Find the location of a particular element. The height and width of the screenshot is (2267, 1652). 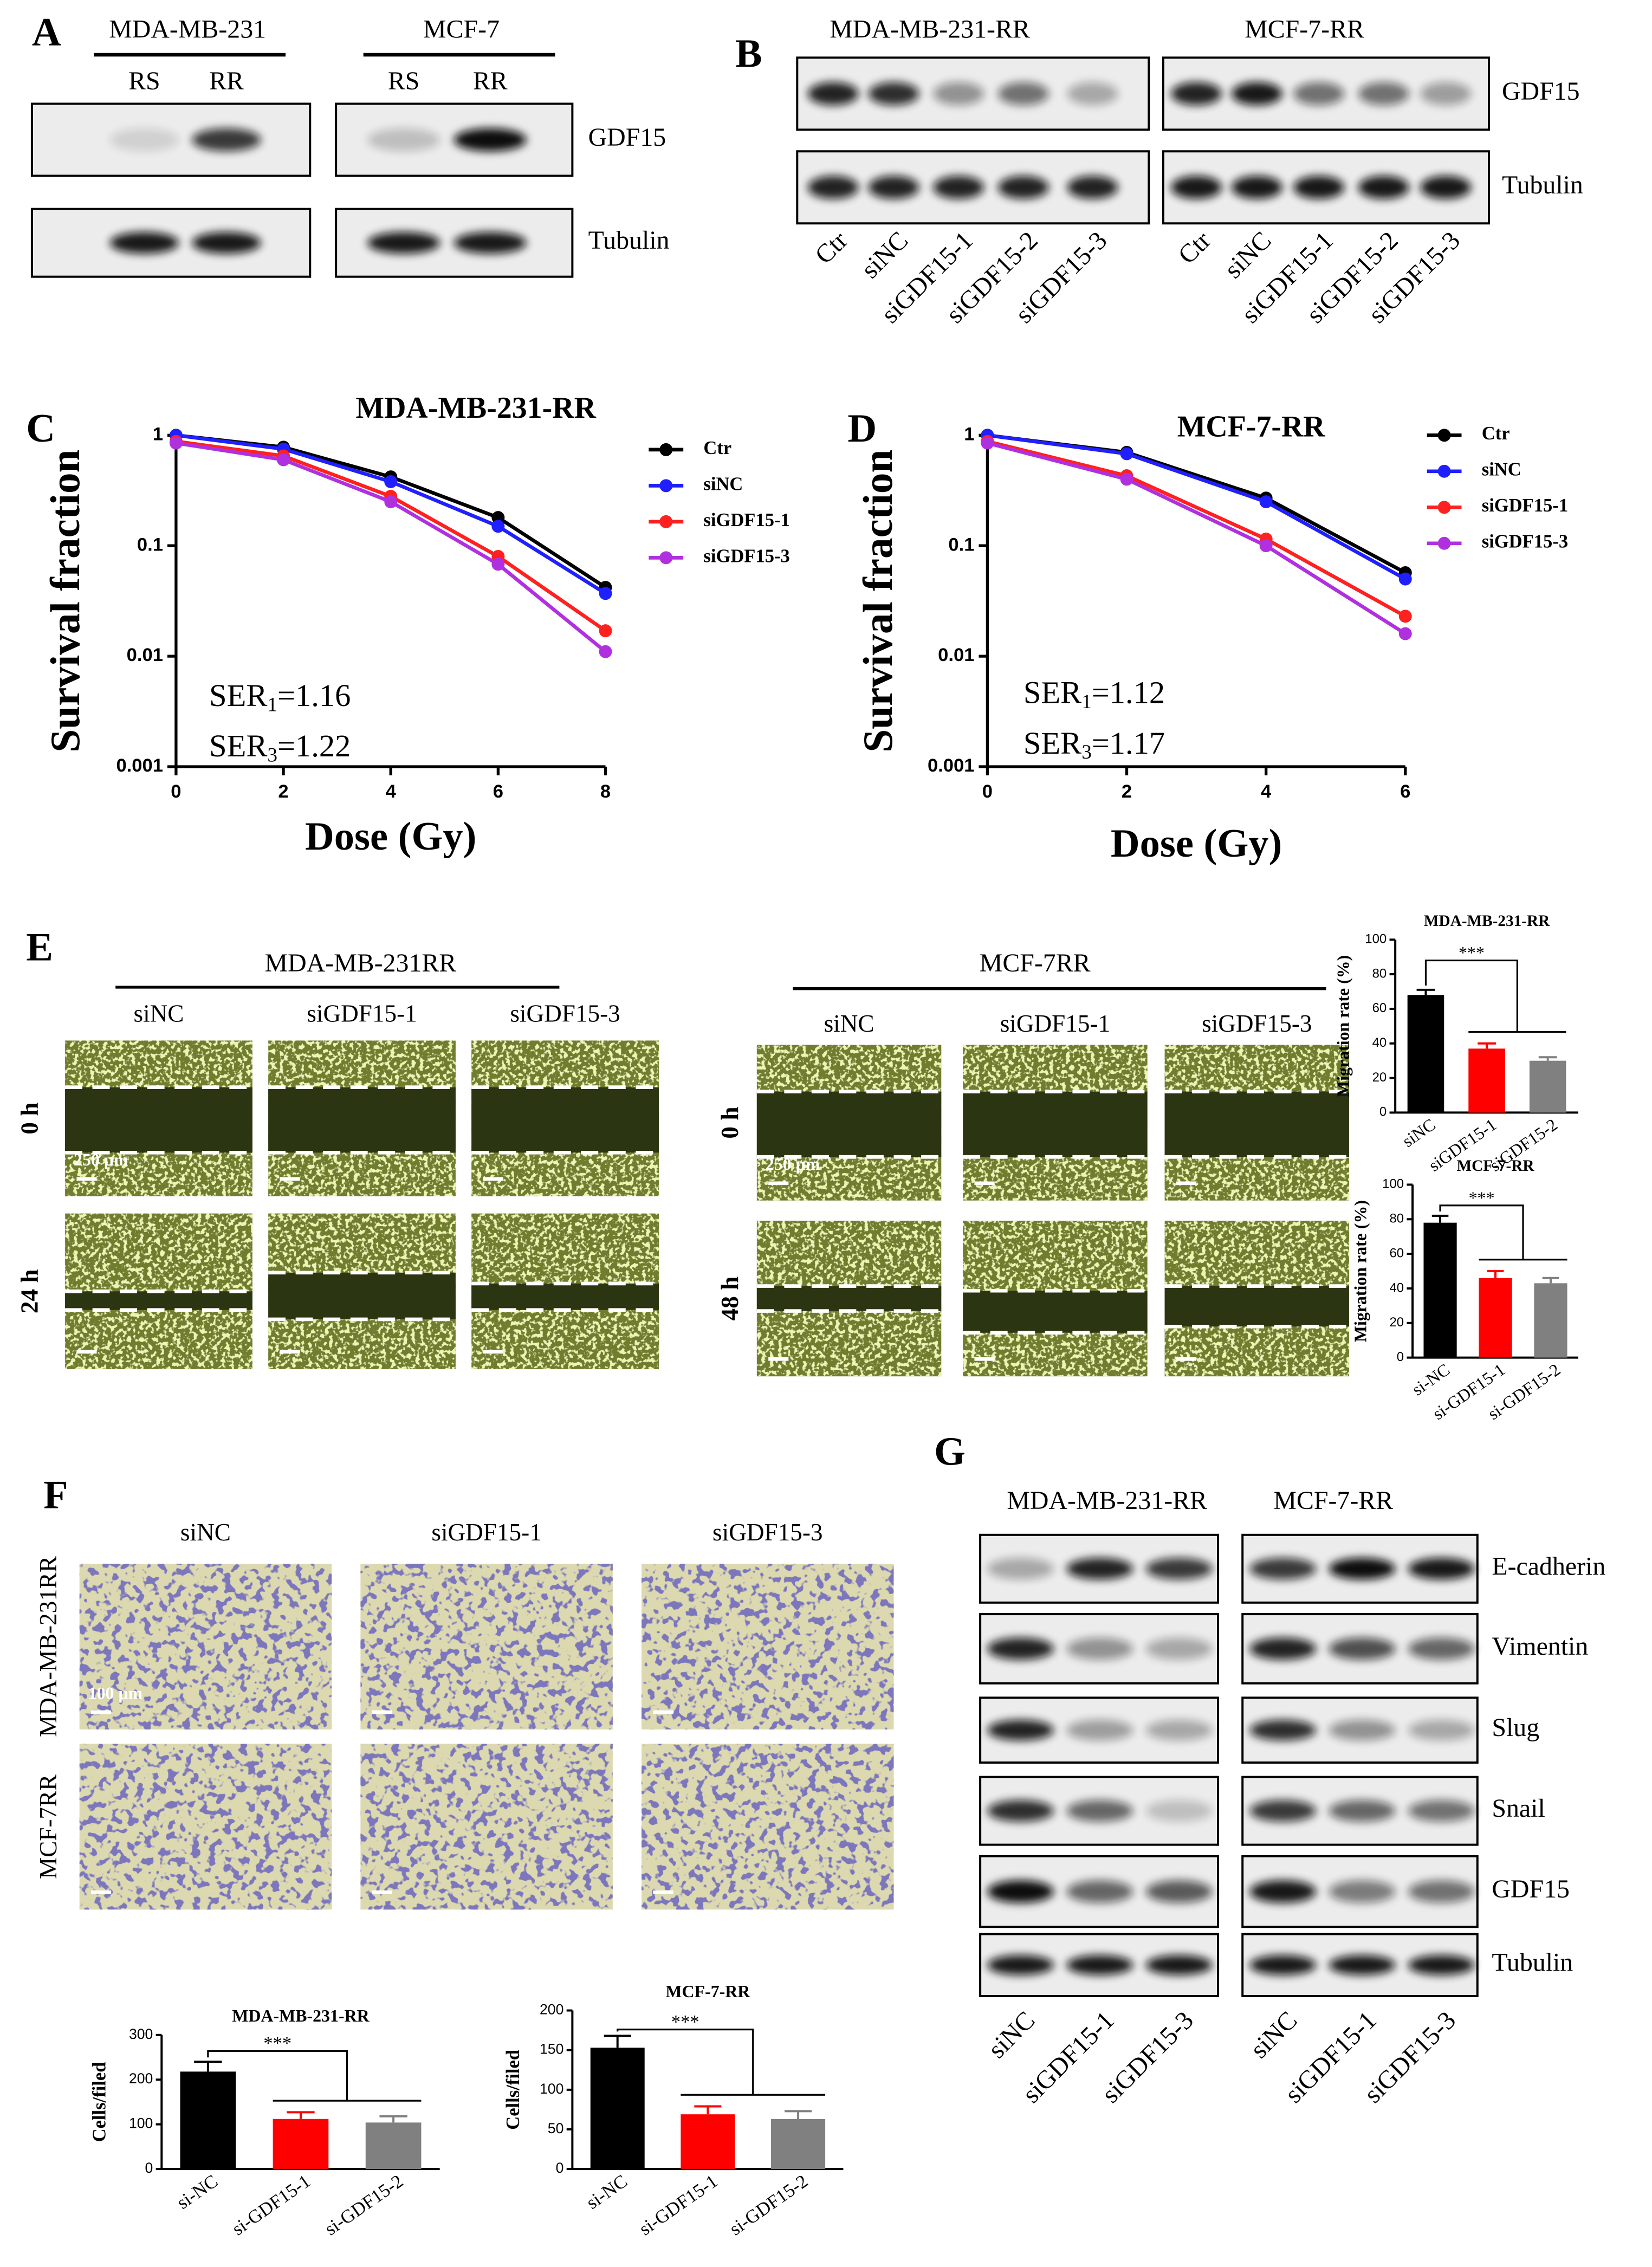

panel-letter: B is located at coordinates (748, 53).